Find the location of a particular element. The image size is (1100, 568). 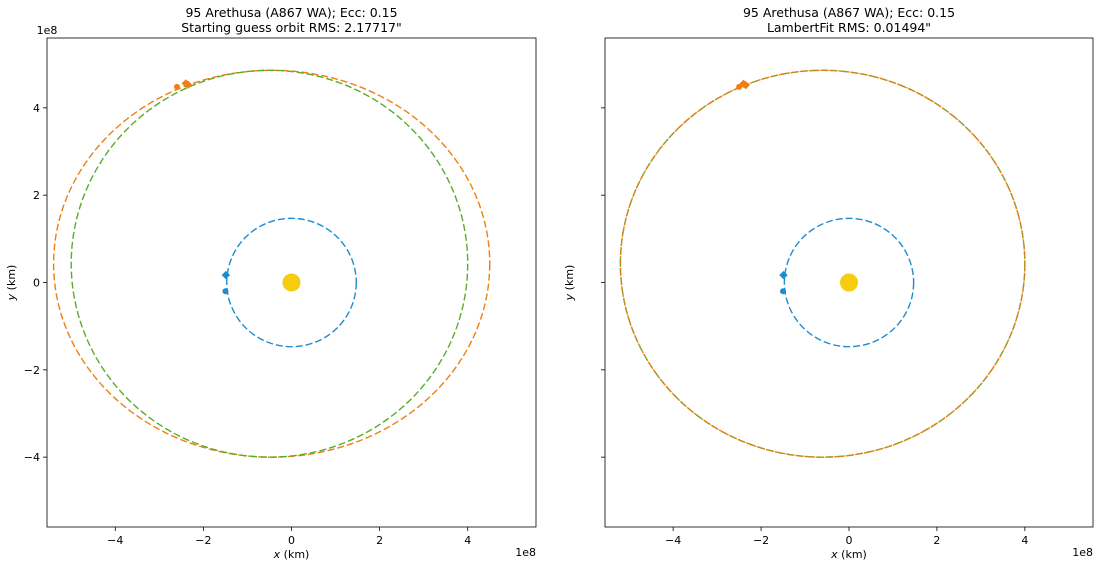

y-tick-label: −4 is located at coordinates (32, 457).